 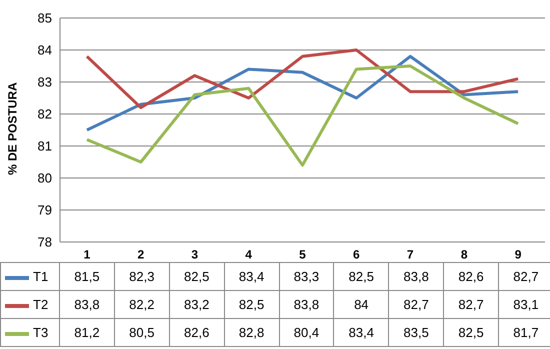 What do you see at coordinates (361, 304) in the screenshot?
I see `data-label: 84` at bounding box center [361, 304].